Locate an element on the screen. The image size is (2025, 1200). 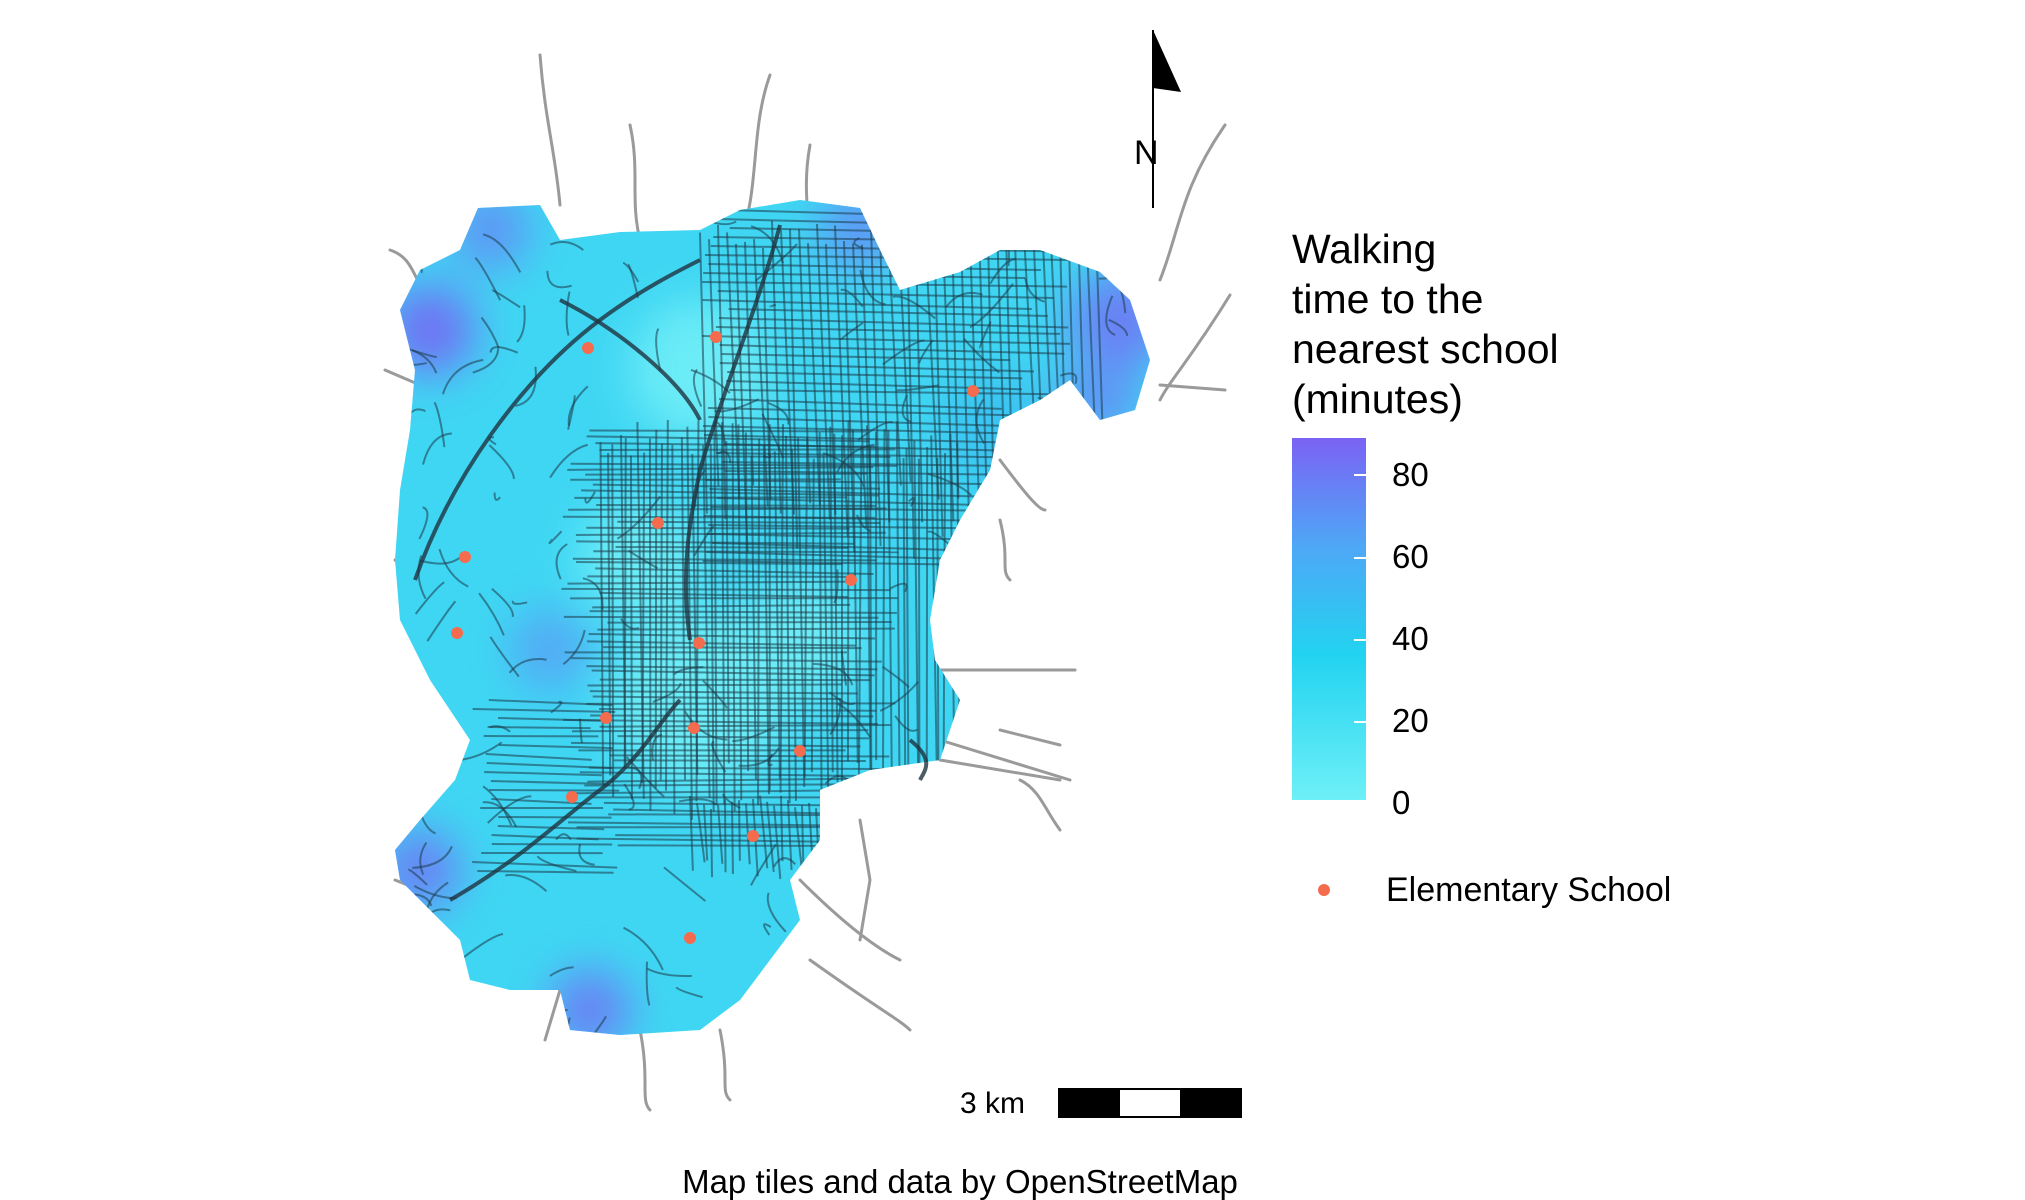
scale-bar-segment is located at coordinates (1150, 1103).